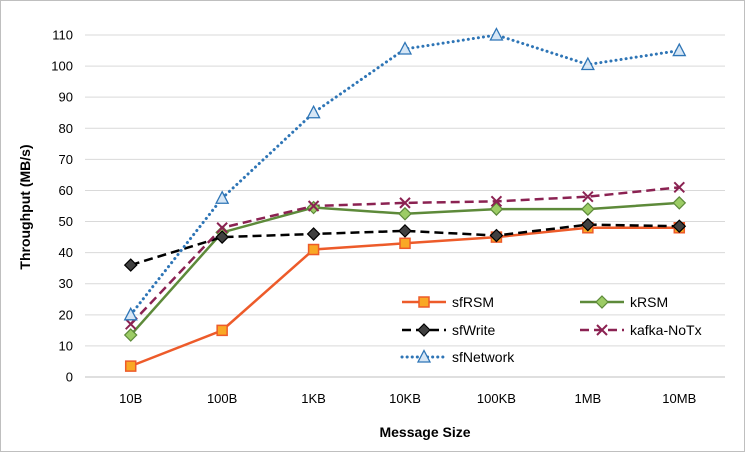 The width and height of the screenshot is (745, 452). Describe the element at coordinates (496, 398) in the screenshot. I see `x-tick-label: 100KB` at that location.